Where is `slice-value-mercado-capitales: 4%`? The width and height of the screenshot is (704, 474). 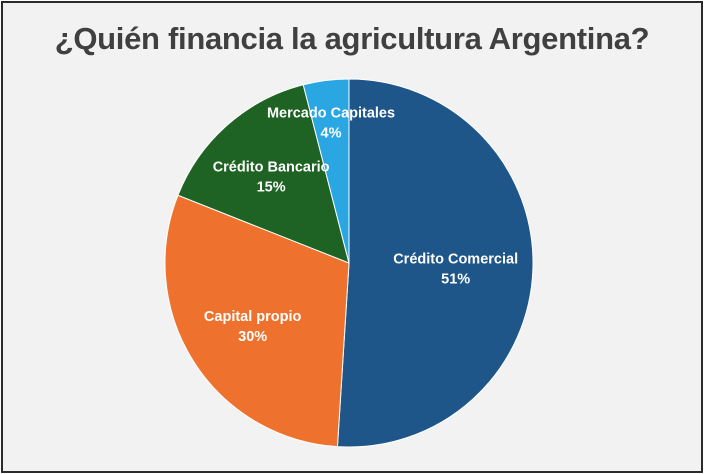
slice-value-mercado-capitales: 4% is located at coordinates (331, 134).